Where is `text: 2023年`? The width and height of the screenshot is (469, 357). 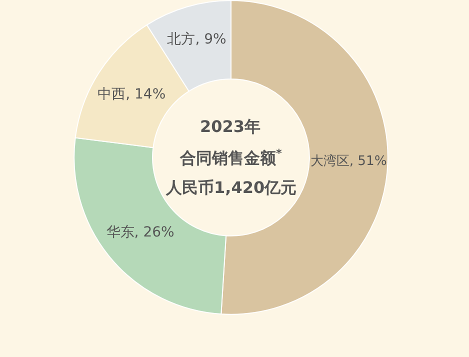
text: 2023年 is located at coordinates (230, 126).